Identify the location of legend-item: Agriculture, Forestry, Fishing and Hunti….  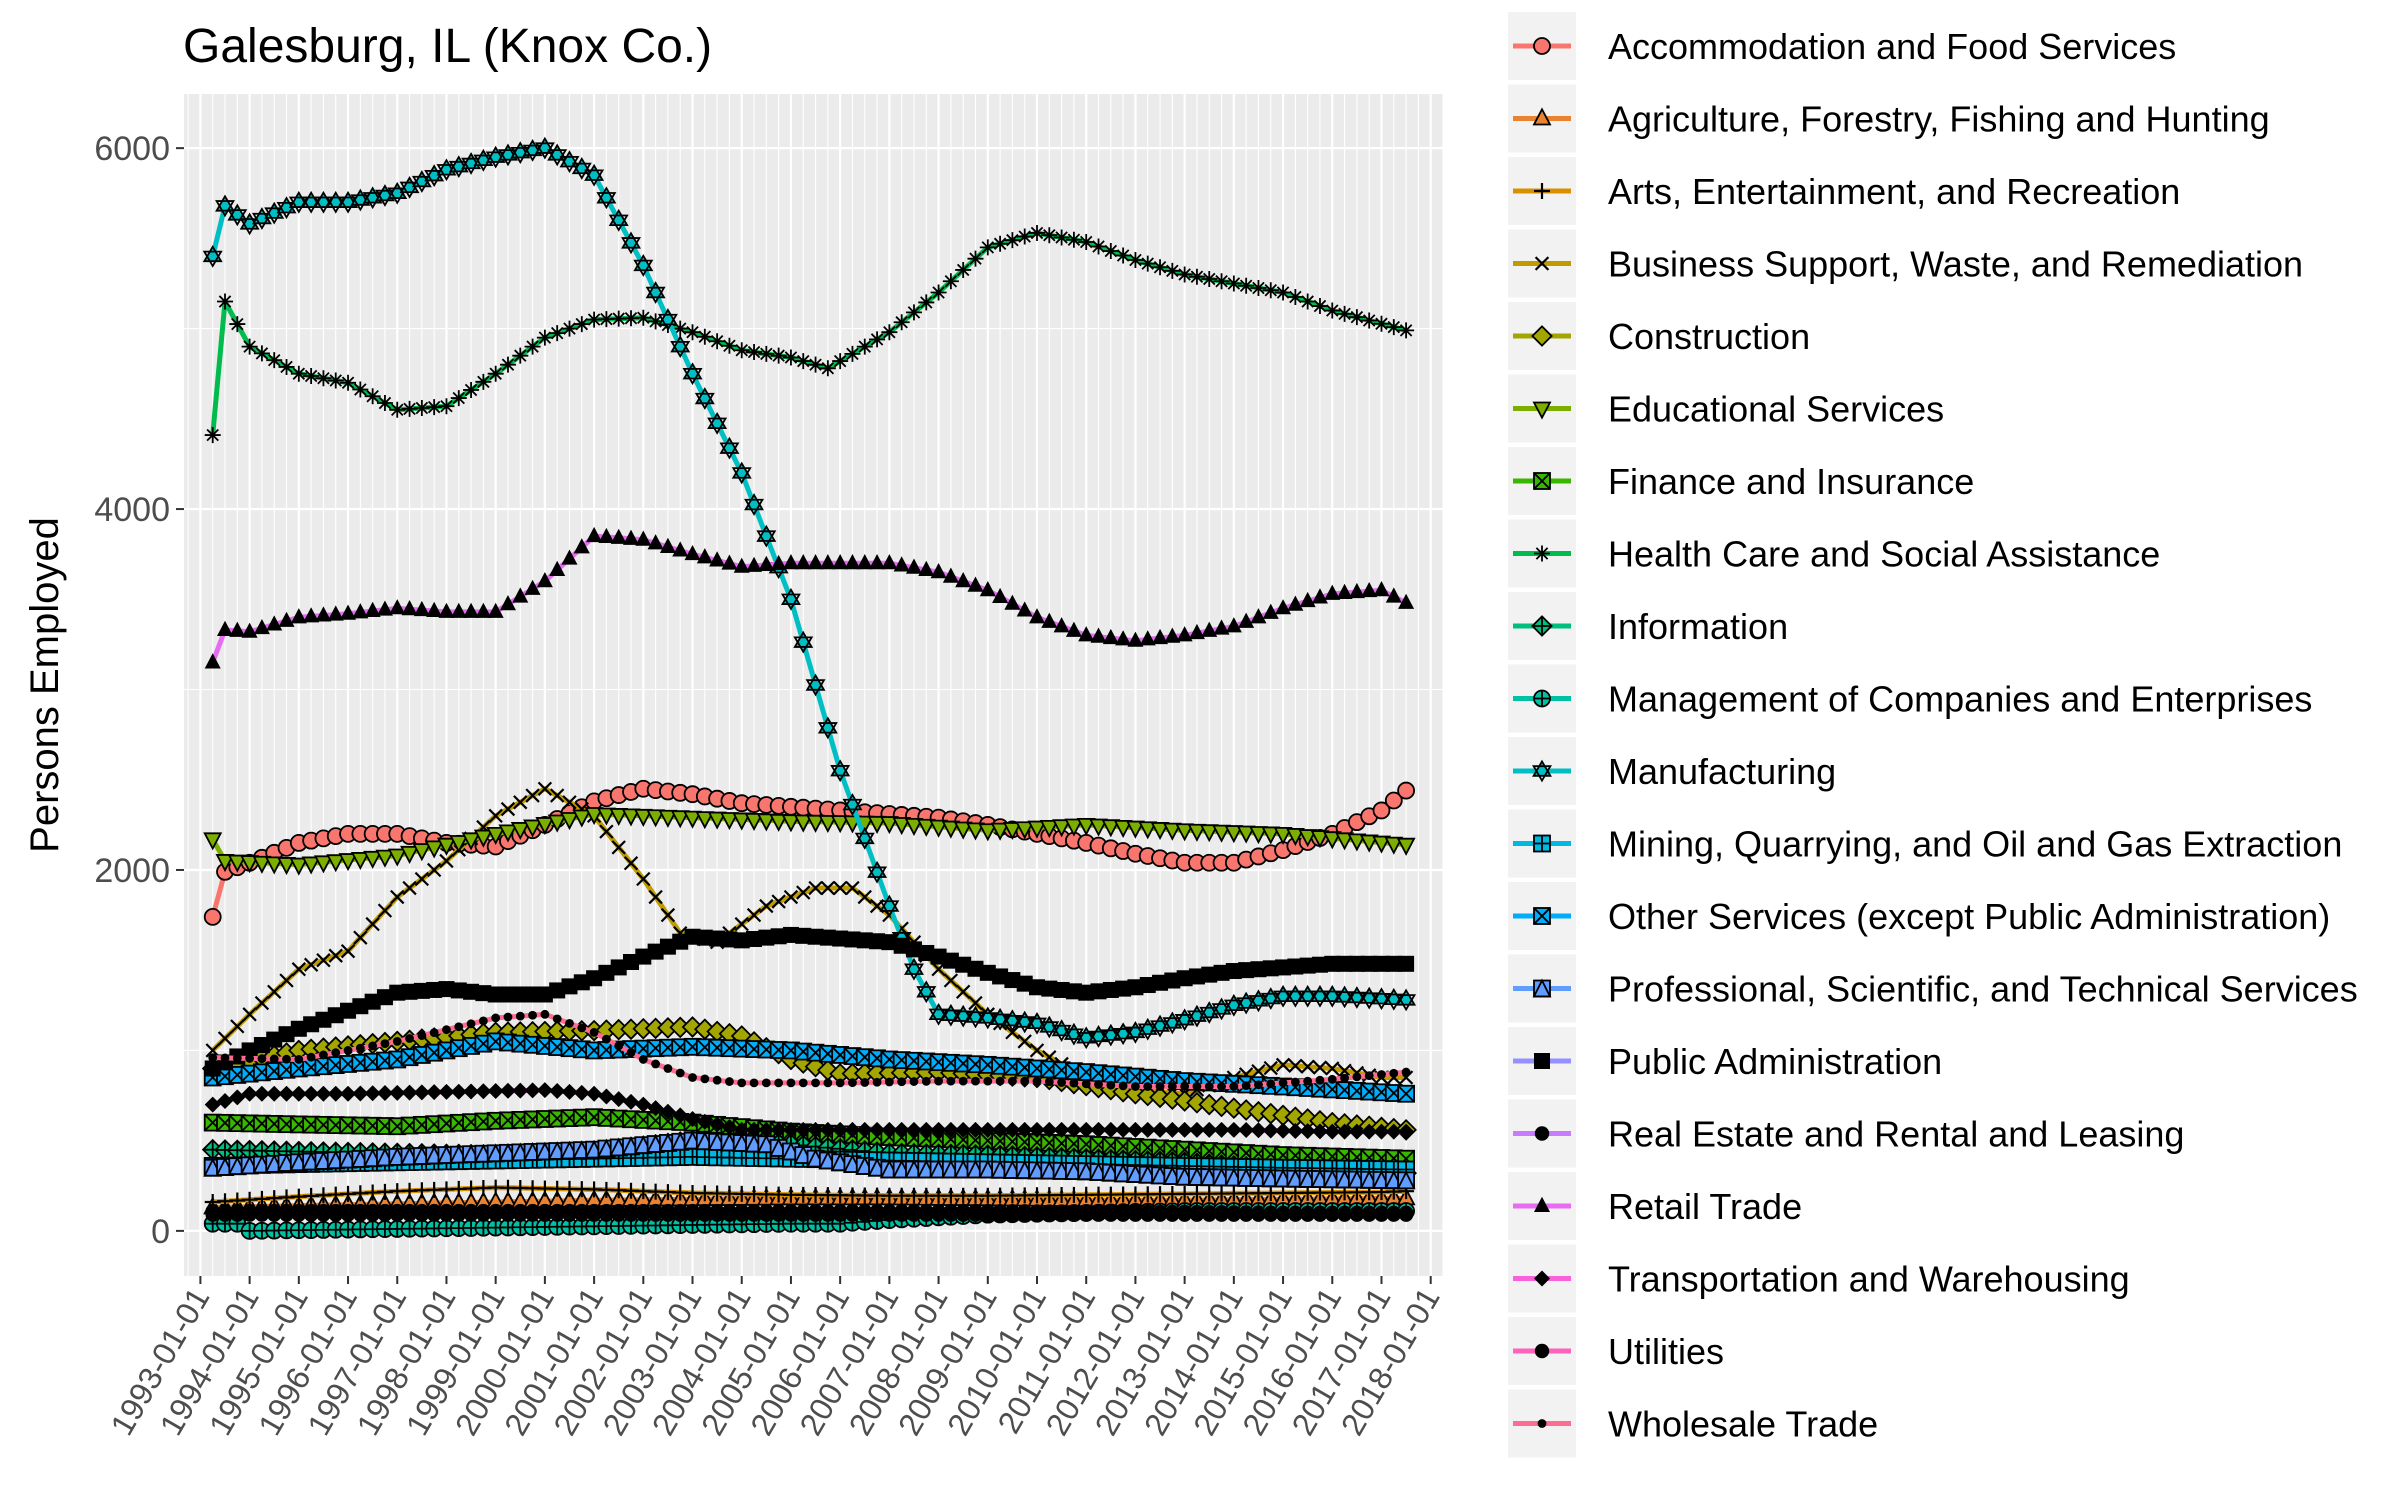
(1889, 118).